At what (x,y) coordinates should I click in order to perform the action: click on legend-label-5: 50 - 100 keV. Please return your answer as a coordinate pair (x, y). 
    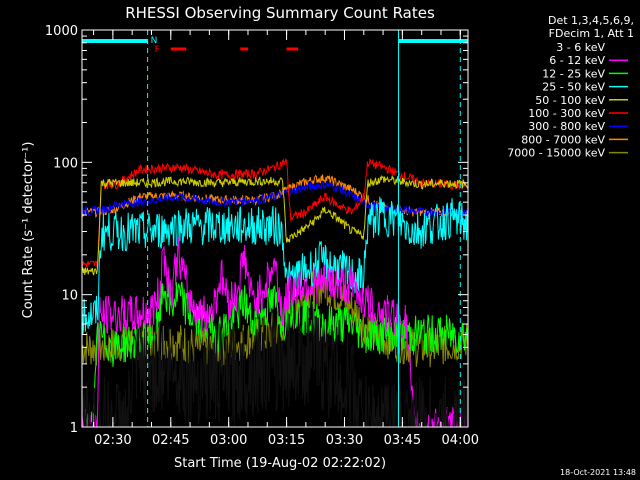
    Looking at the image, I should click on (570, 100).